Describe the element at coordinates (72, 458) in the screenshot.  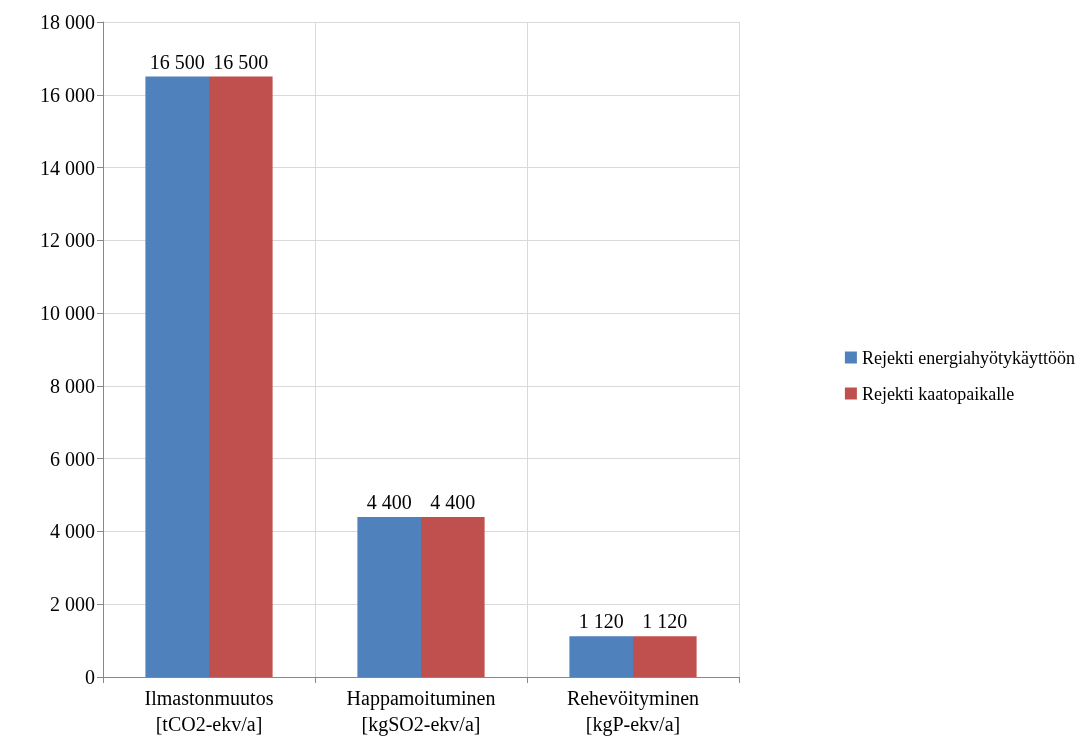
I see `y-tick-label: 6 000` at that location.